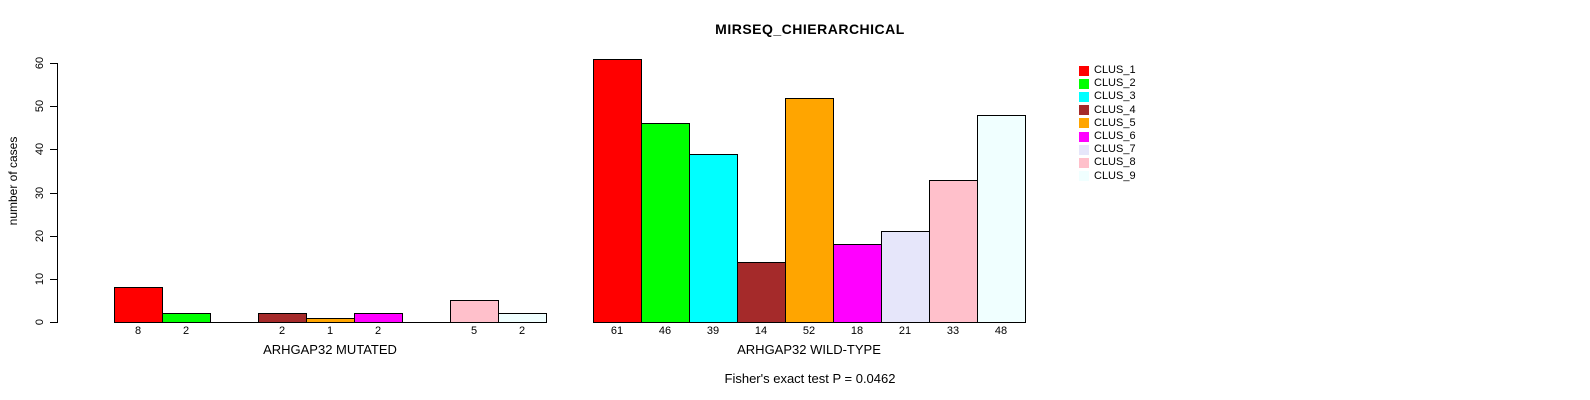 The image size is (1590, 400). I want to click on legend-item-clus_9: CLUS_9, so click(1107, 176).